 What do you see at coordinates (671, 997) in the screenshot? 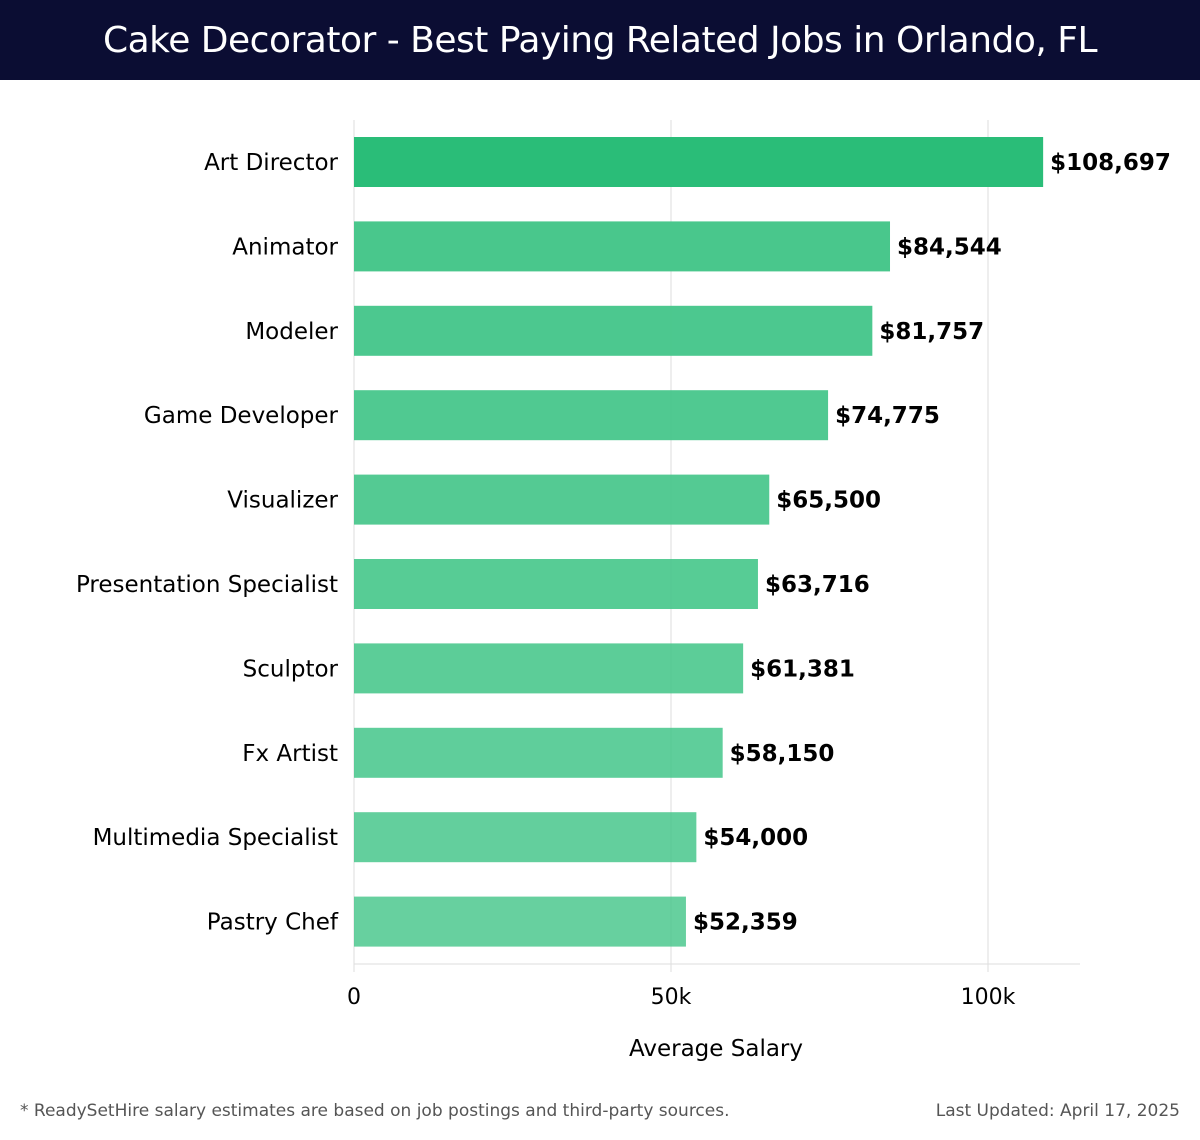
I see `x-tick-label: 50k` at bounding box center [671, 997].